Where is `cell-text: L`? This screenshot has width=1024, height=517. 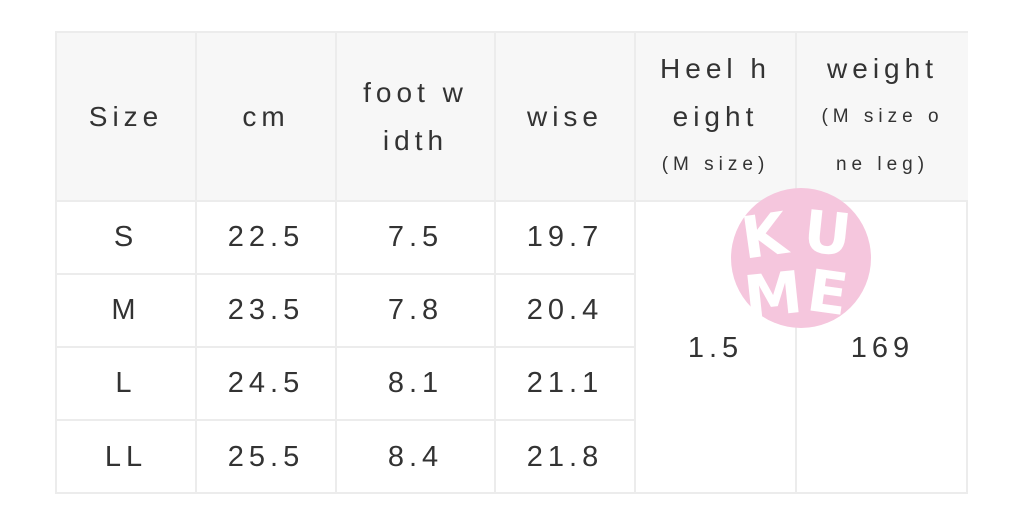
cell-text: L is located at coordinates (126, 383).